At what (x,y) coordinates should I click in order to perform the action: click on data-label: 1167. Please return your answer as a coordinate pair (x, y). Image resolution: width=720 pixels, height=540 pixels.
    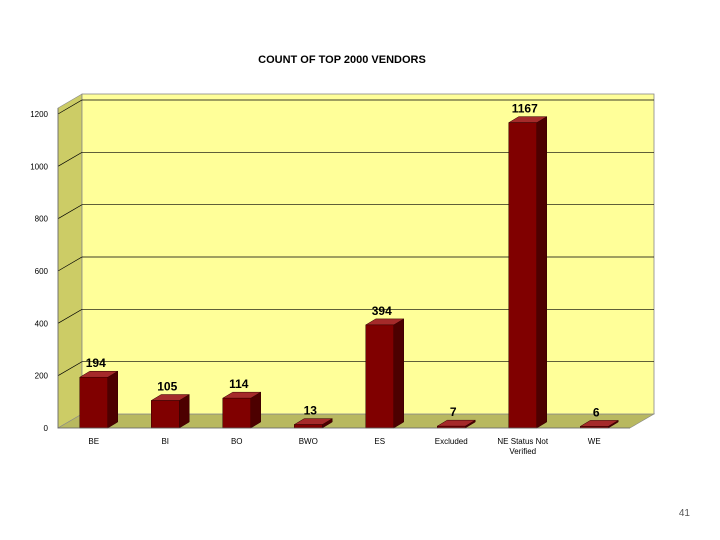
    Looking at the image, I should click on (525, 109).